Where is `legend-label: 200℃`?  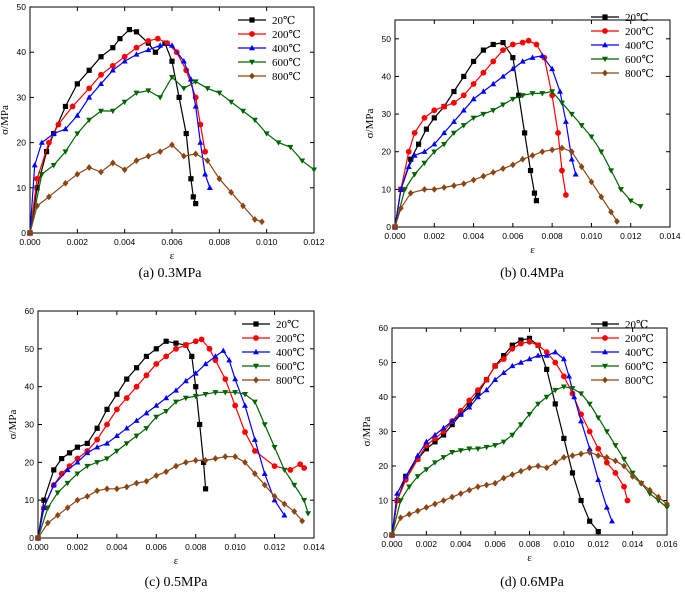
legend-label: 200℃ is located at coordinates (639, 32).